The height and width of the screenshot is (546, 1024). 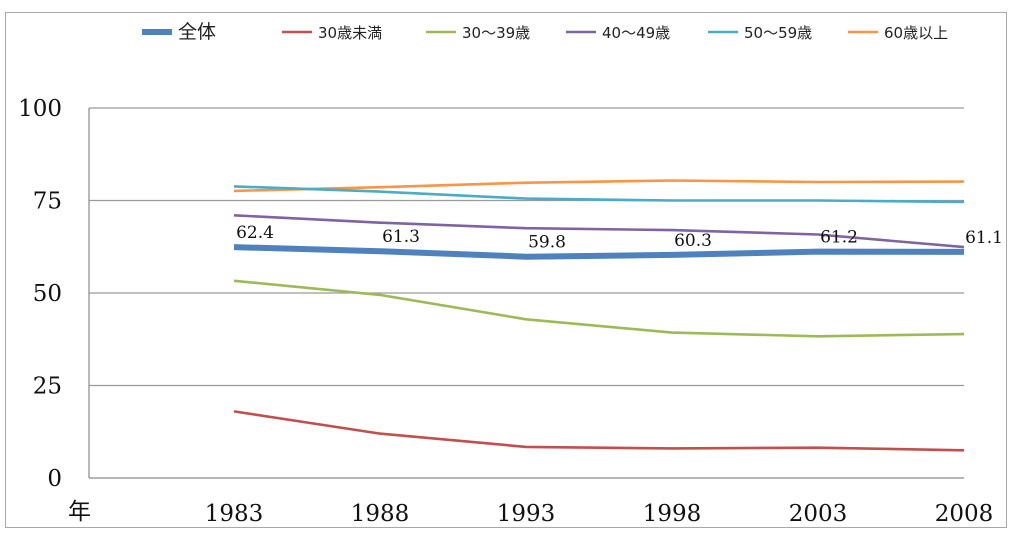 I want to click on data-label: 61.1, so click(x=984, y=238).